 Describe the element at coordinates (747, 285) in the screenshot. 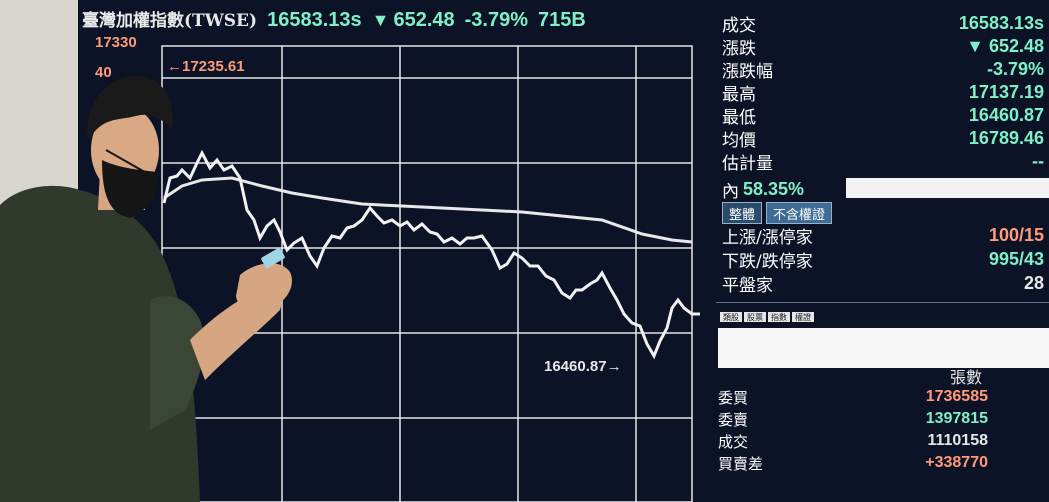

I see `breadth-label: 平盤家` at that location.